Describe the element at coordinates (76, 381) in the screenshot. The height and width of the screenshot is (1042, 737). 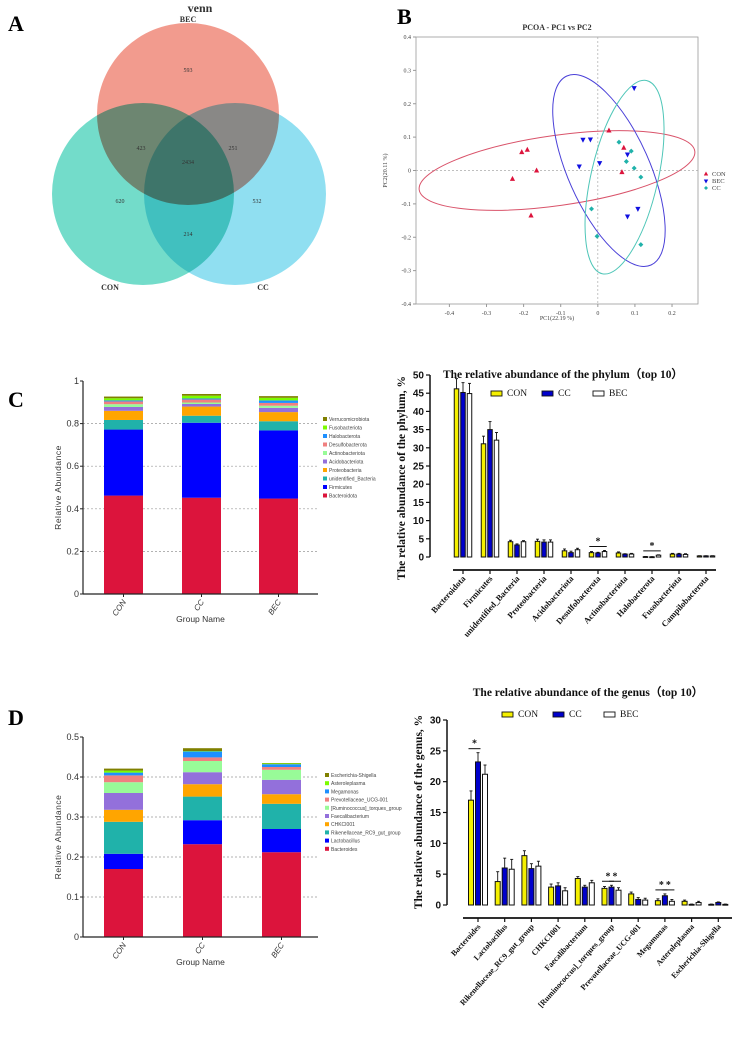
I see `y-tick-label: 1` at that location.